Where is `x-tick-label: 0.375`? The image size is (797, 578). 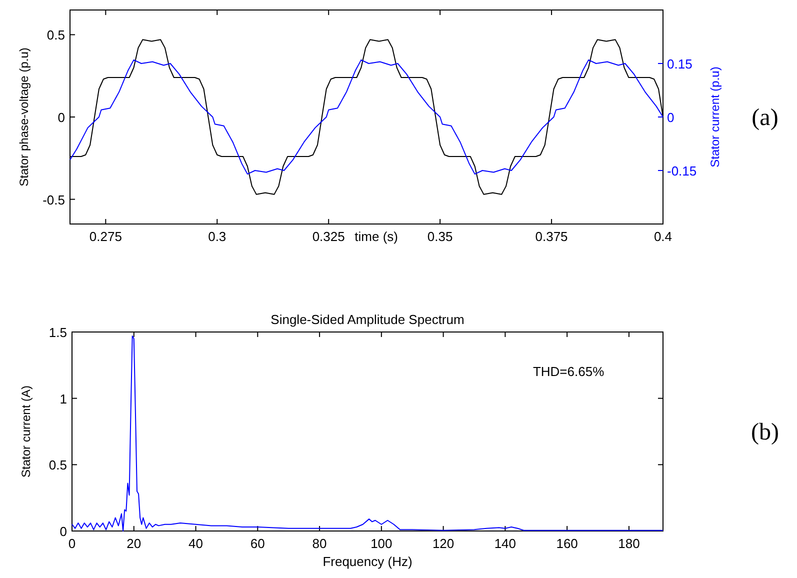 x-tick-label: 0.375 is located at coordinates (551, 236).